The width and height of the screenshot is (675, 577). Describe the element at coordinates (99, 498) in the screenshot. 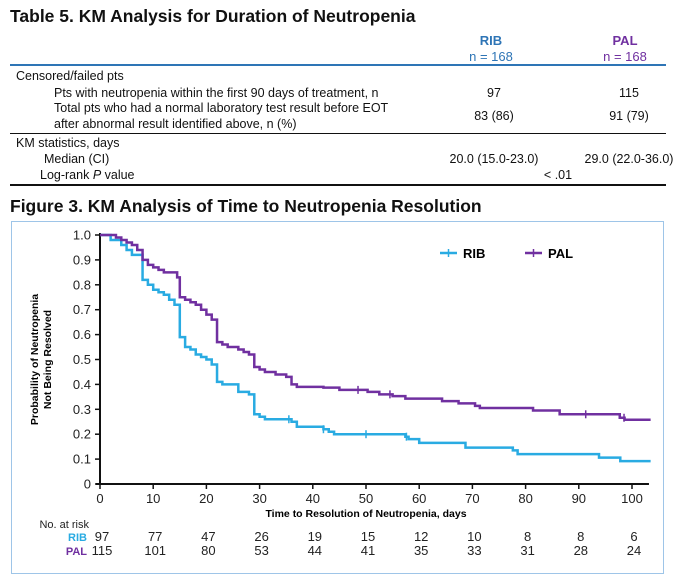

I see `x-tick-label: 0` at that location.